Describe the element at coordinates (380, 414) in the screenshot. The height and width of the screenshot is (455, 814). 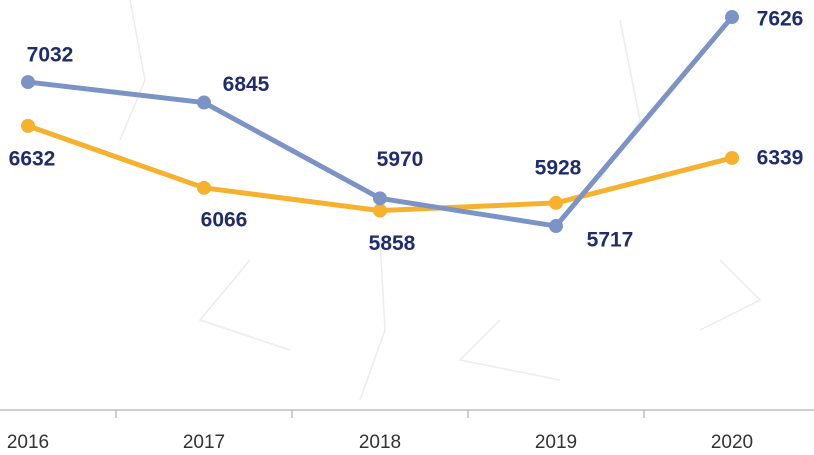
I see `x-axis-ticks` at that location.